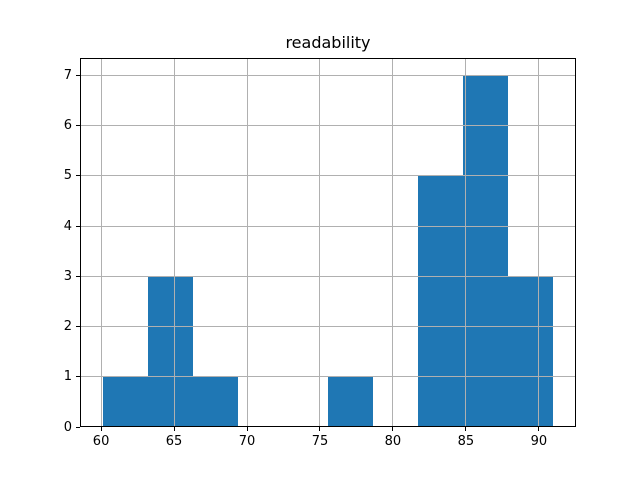  What do you see at coordinates (466, 441) in the screenshot?
I see `x-tick-label: 85` at bounding box center [466, 441].